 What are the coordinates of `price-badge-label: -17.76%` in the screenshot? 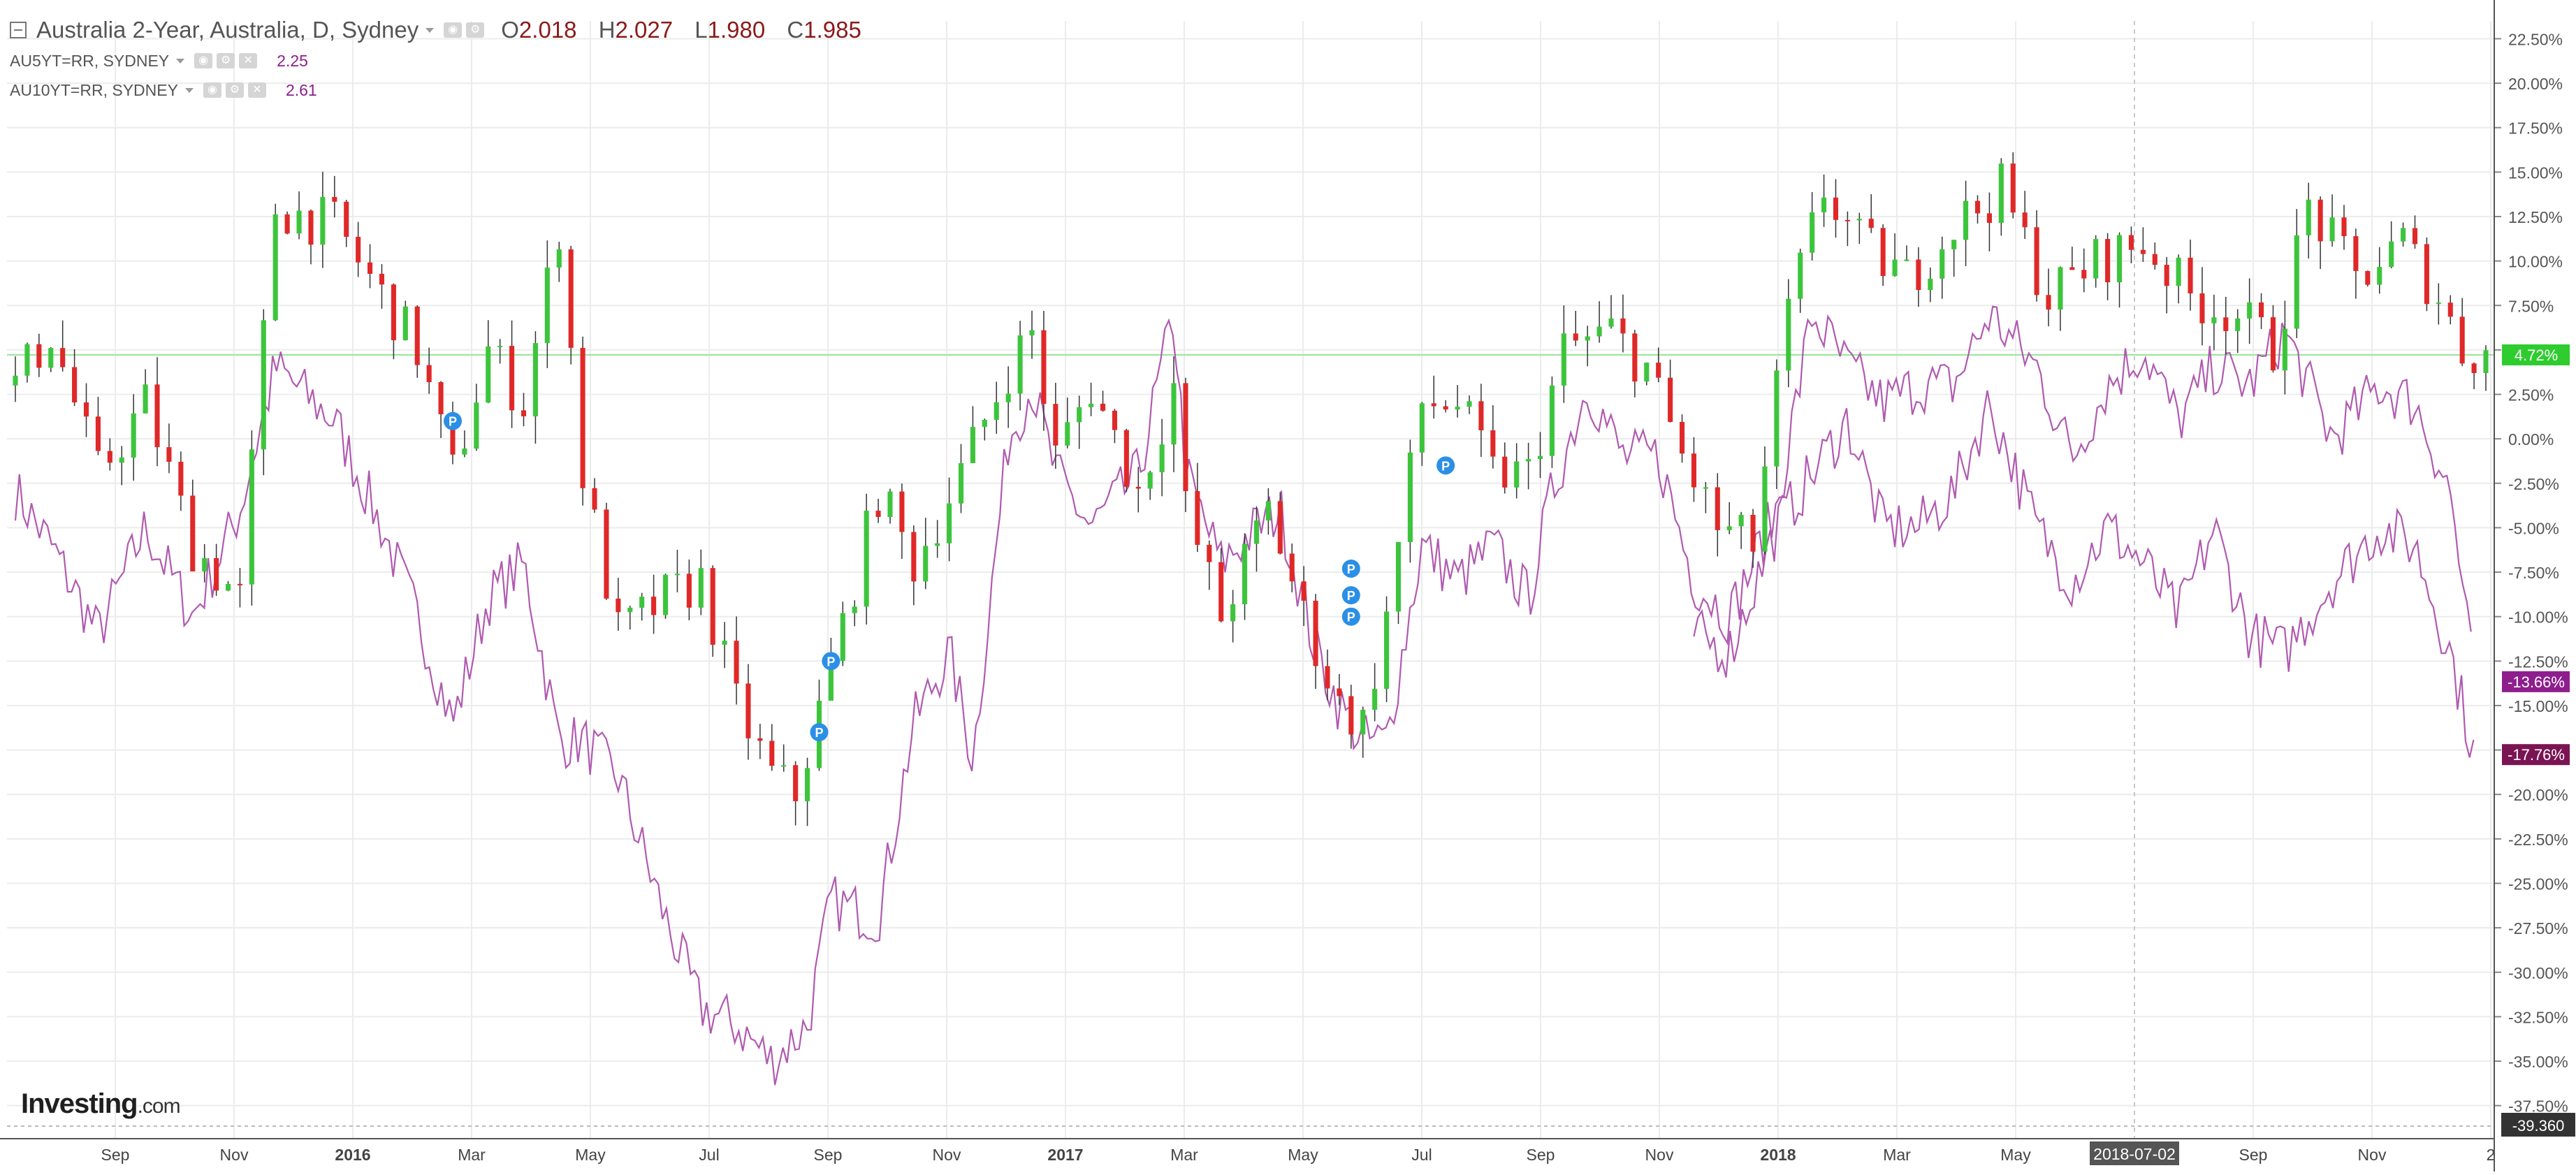 It's located at (2536, 755).